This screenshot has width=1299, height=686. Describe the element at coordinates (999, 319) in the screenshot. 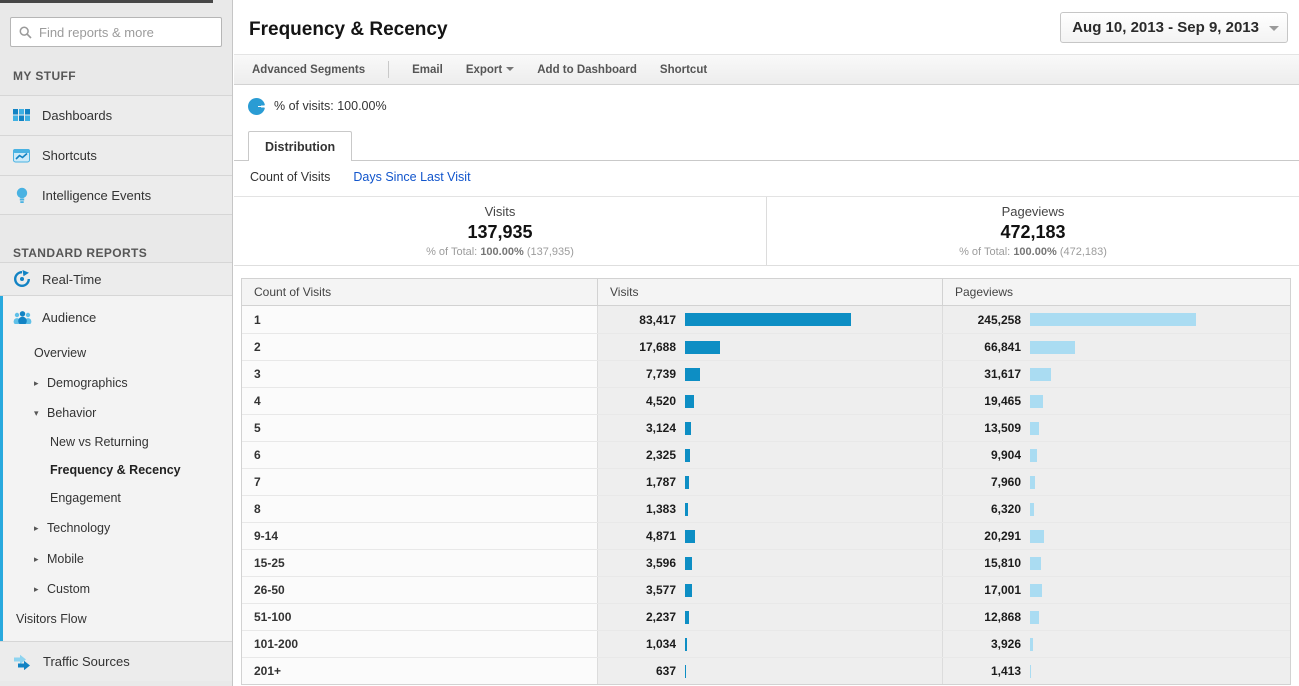

I see `pageviews-value: 245,258` at that location.